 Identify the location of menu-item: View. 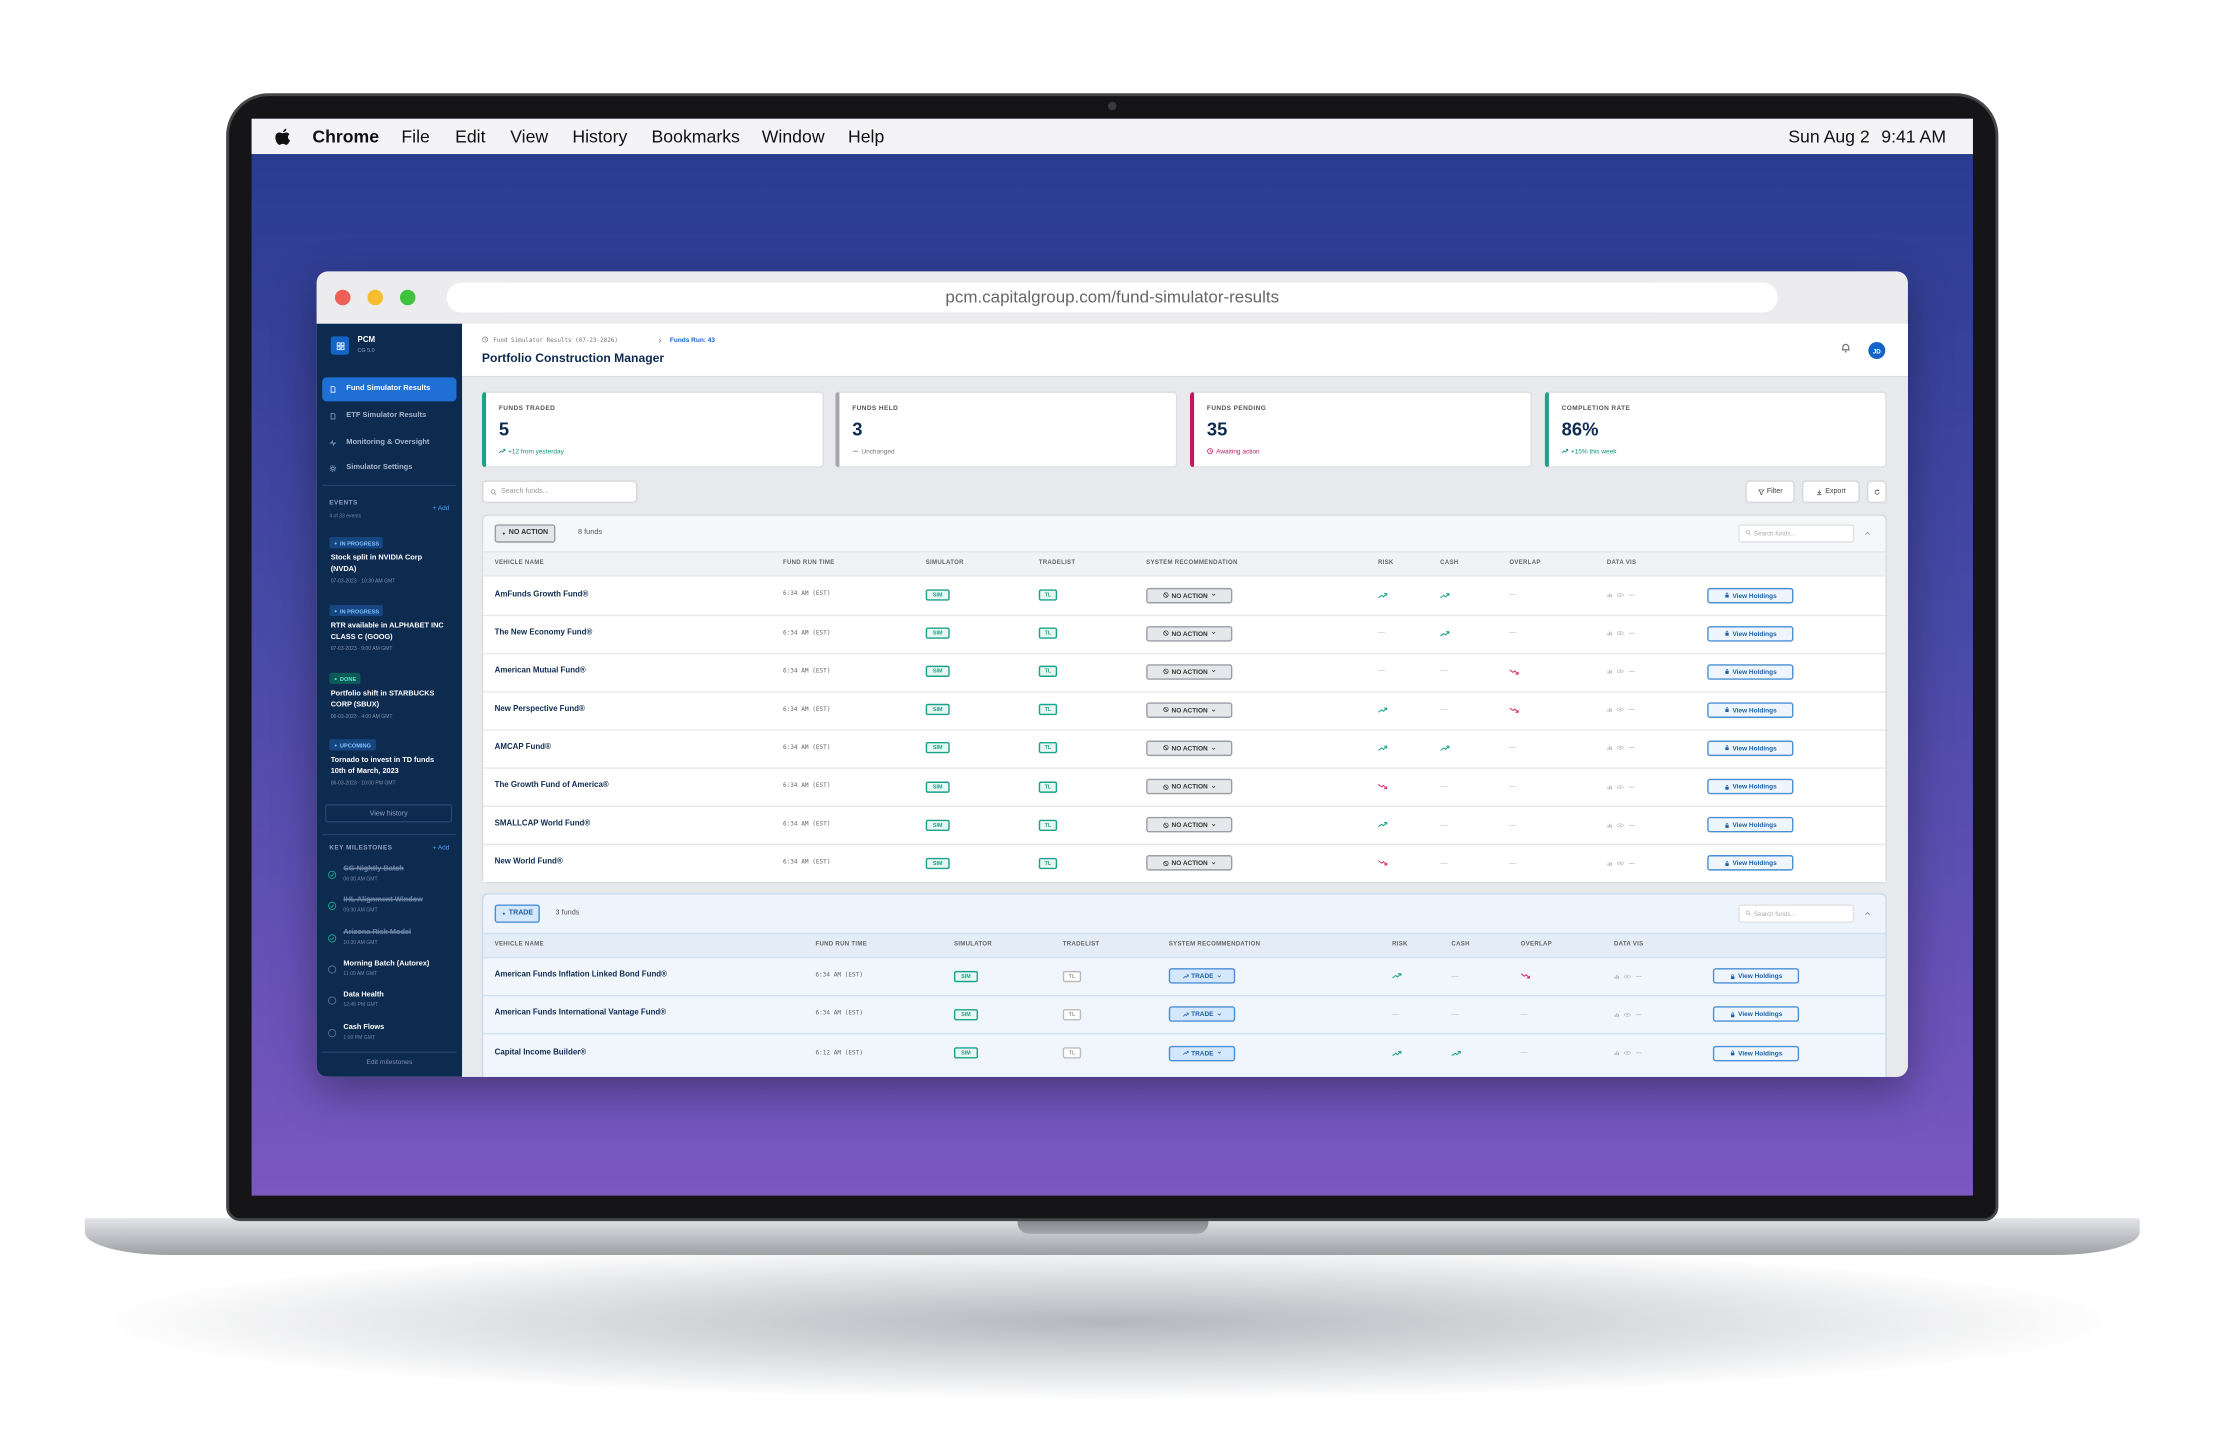
(529, 136).